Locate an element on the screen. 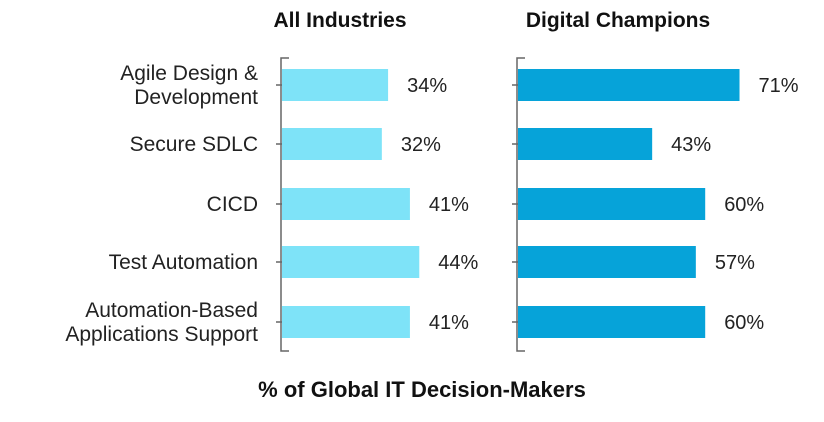  category-label: Automation-Based Applications Support is located at coordinates (161, 322).